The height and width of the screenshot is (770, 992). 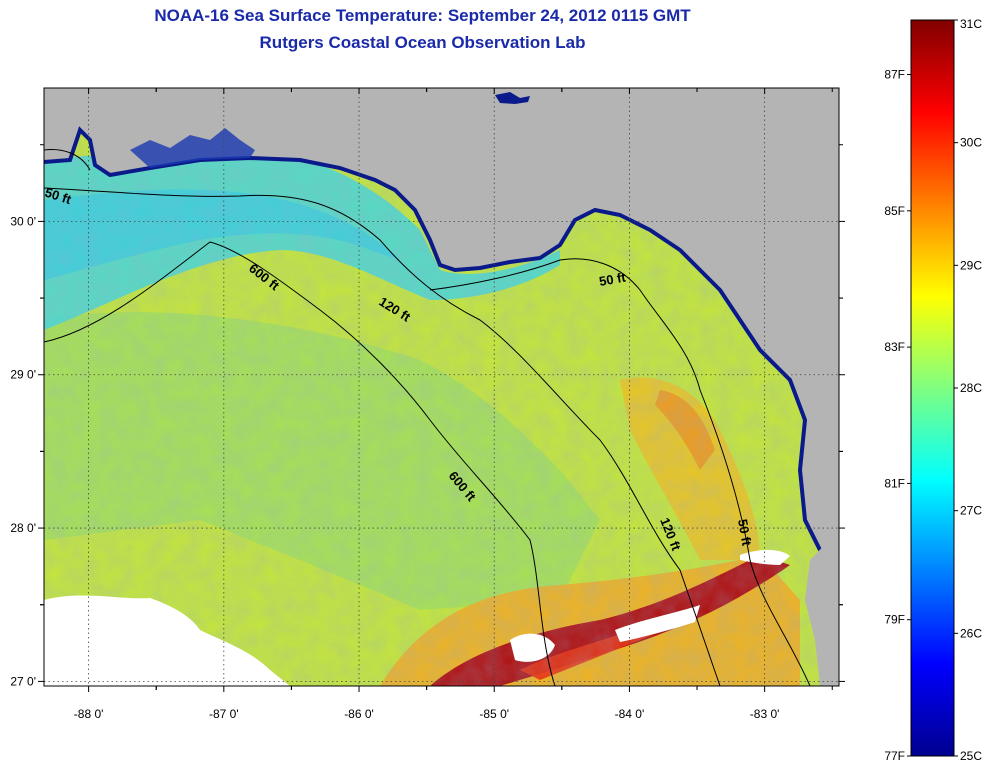 I want to click on colorbar-label-c: 27C, so click(x=971, y=511).